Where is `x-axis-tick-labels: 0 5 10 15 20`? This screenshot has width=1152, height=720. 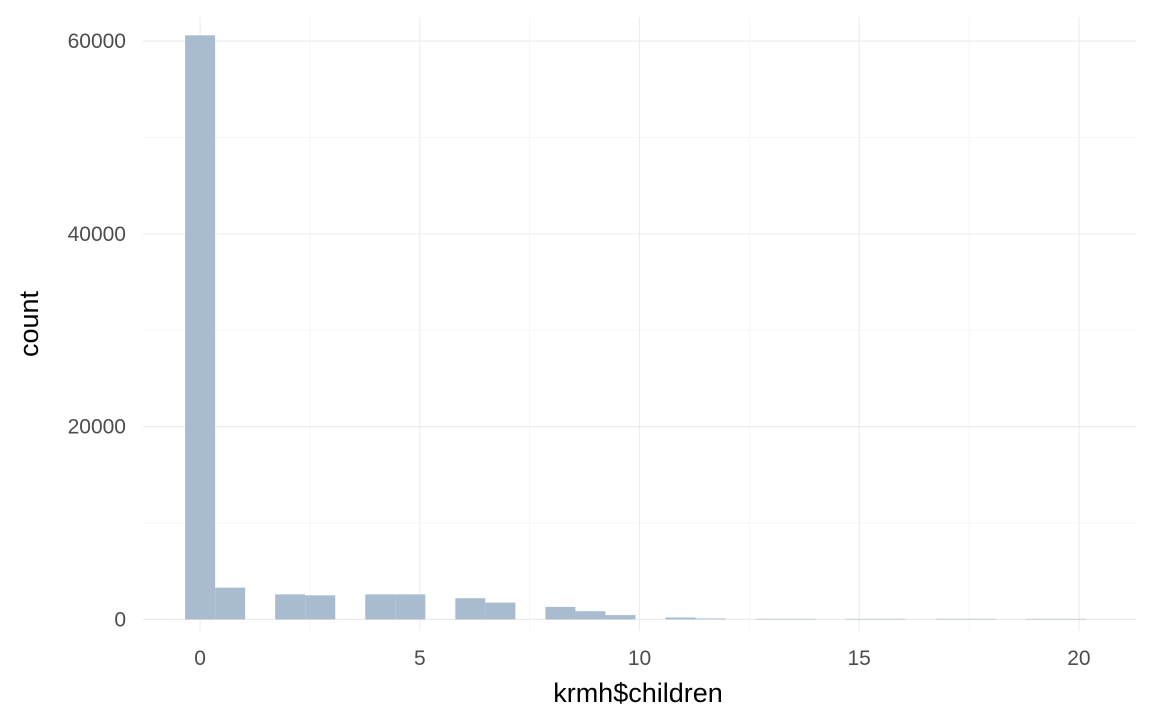 x-axis-tick-labels: 0 5 10 15 20 is located at coordinates (642, 658).